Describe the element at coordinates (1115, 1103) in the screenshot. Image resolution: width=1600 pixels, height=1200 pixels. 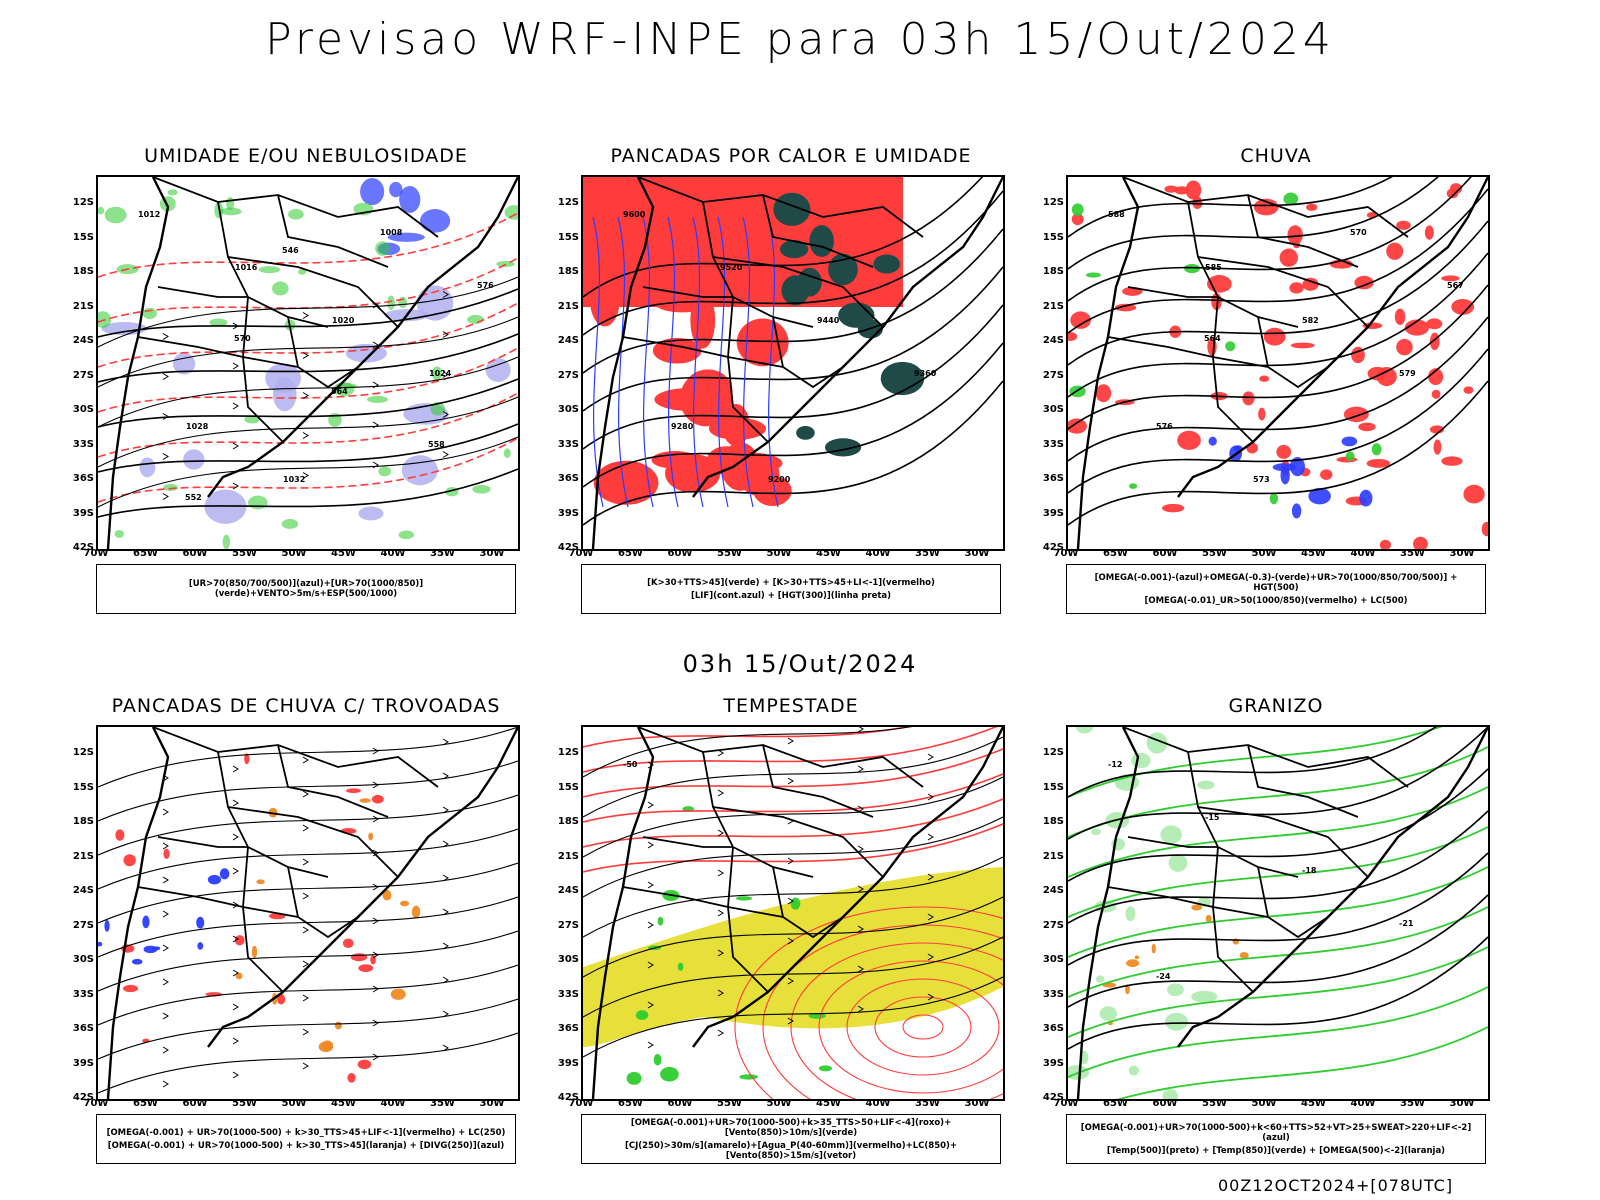
I see `longitude-label: 65W` at that location.